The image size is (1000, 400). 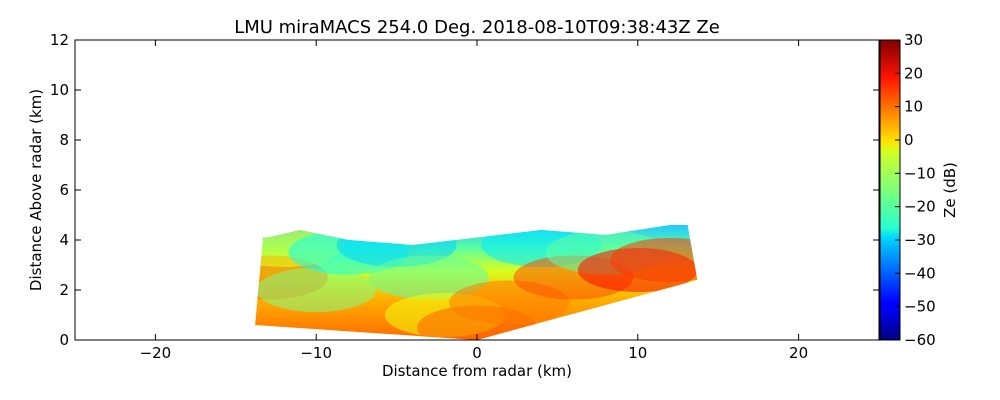 I want to click on colorbar-tick-label: −50, so click(x=920, y=307).